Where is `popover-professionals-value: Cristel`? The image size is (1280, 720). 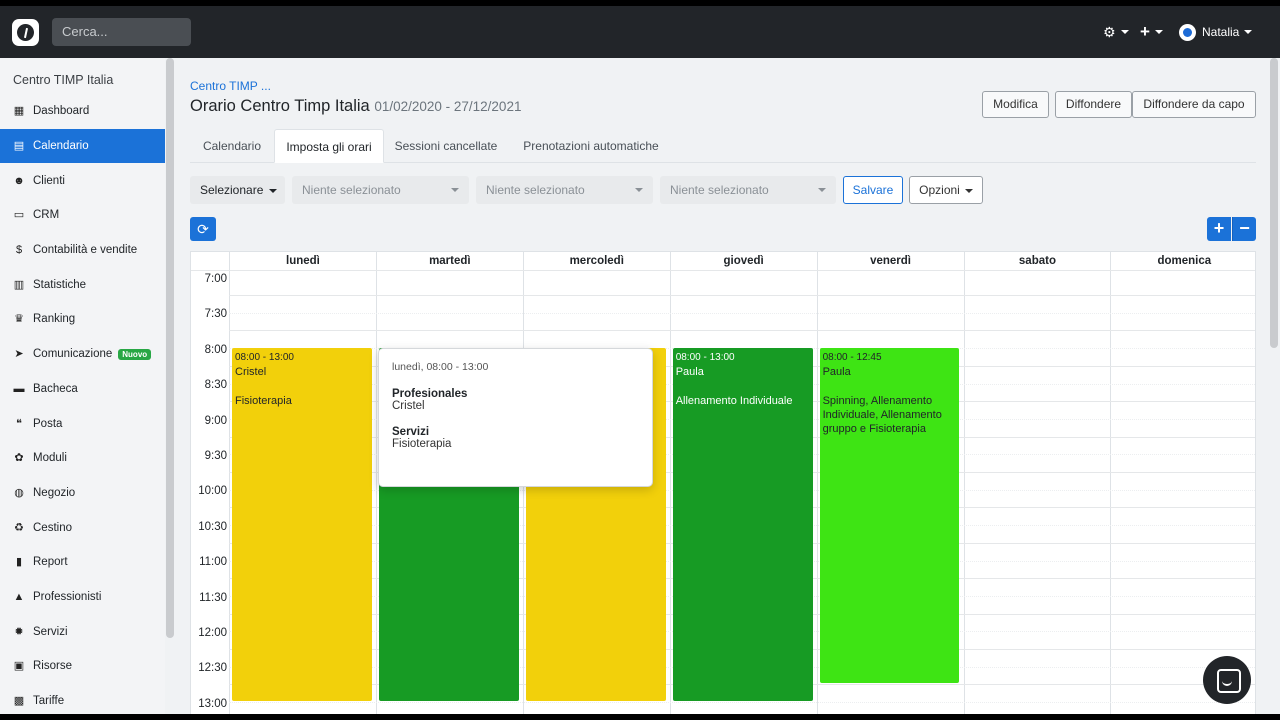 popover-professionals-value: Cristel is located at coordinates (408, 406).